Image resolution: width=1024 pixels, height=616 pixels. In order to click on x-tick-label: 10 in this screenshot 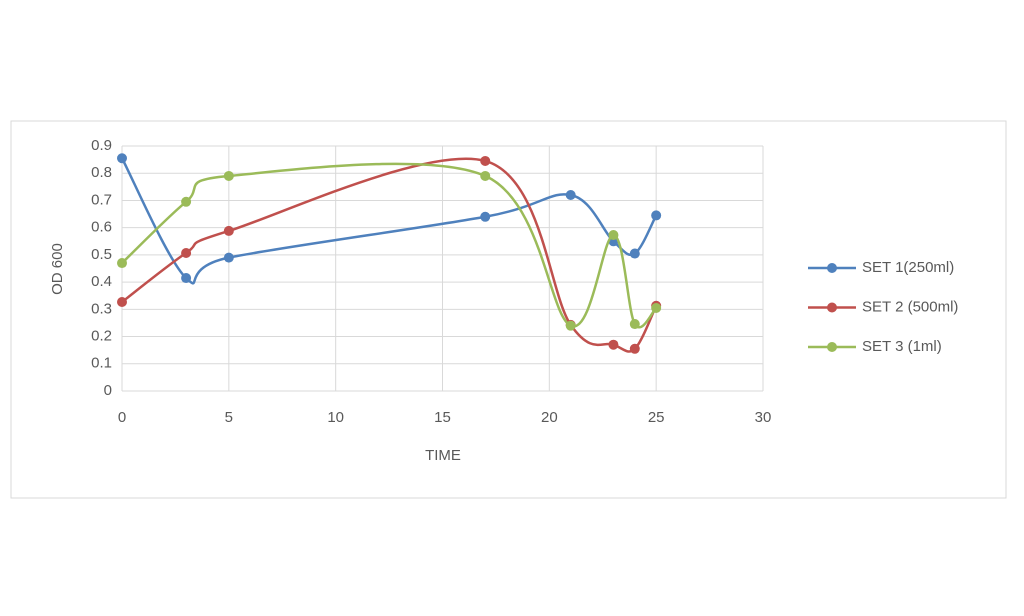, I will do `click(335, 417)`.